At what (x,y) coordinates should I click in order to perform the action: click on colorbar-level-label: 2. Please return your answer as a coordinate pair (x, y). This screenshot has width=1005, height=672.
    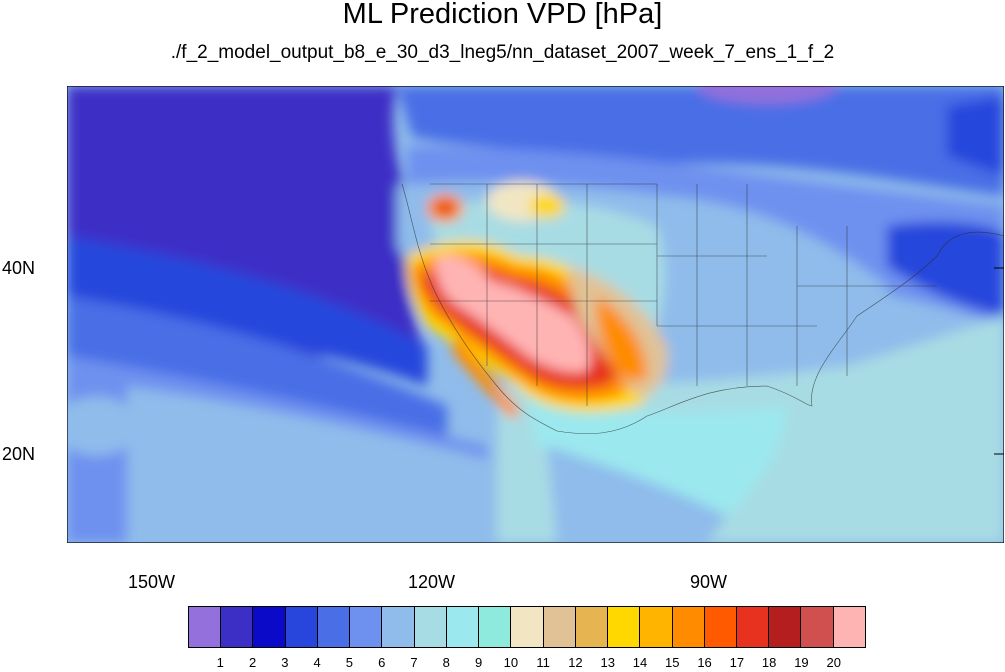
    Looking at the image, I should click on (252, 662).